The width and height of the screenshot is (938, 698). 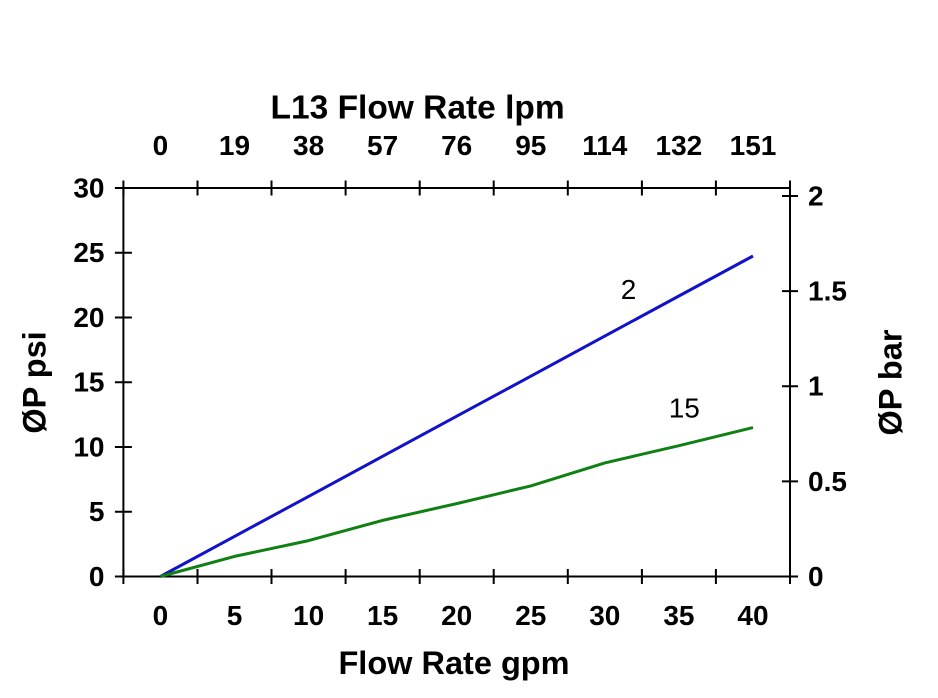 I want to click on svg-text: ØP bar, so click(x=890, y=382).